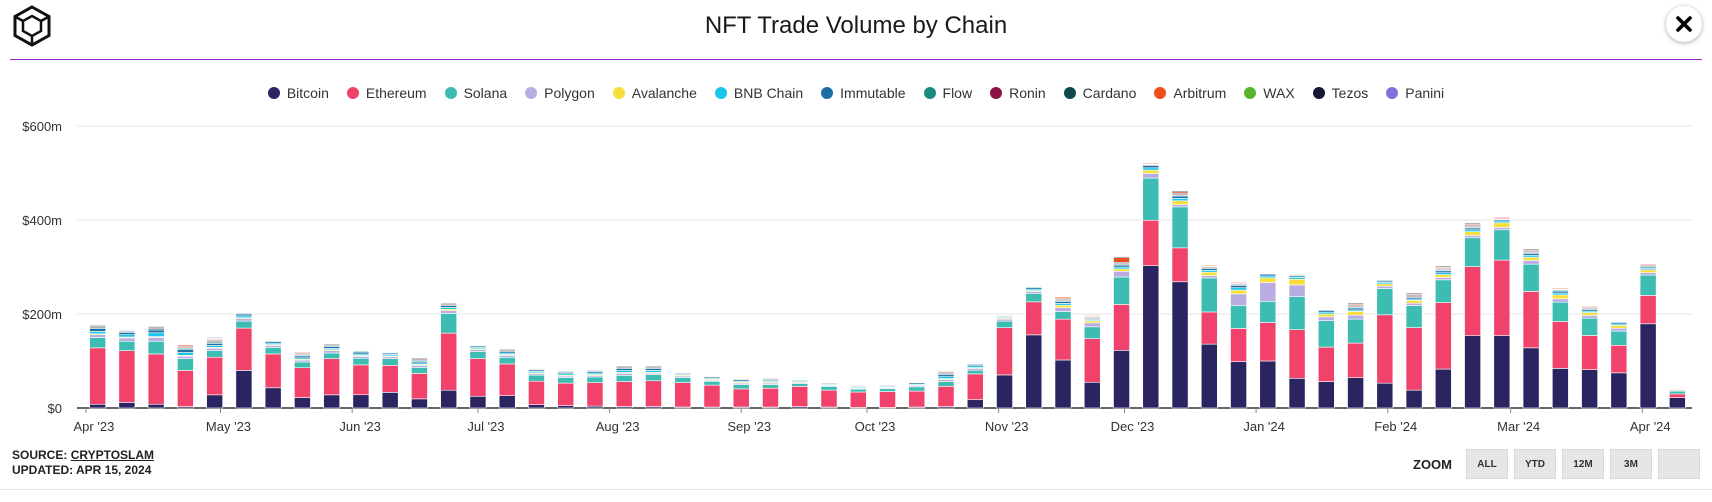  Describe the element at coordinates (1631, 464) in the screenshot. I see `zoom-3m-button: 3M` at that location.